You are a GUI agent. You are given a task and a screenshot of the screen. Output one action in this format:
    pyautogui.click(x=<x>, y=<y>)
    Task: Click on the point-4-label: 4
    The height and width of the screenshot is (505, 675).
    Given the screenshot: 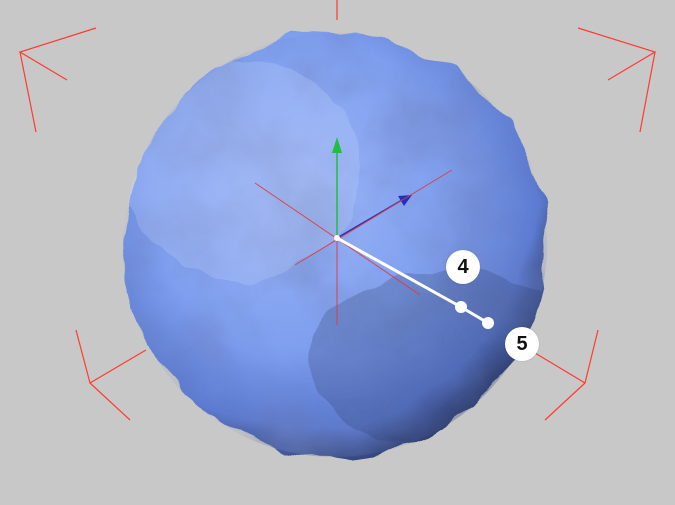 What is the action you would take?
    pyautogui.click(x=463, y=267)
    